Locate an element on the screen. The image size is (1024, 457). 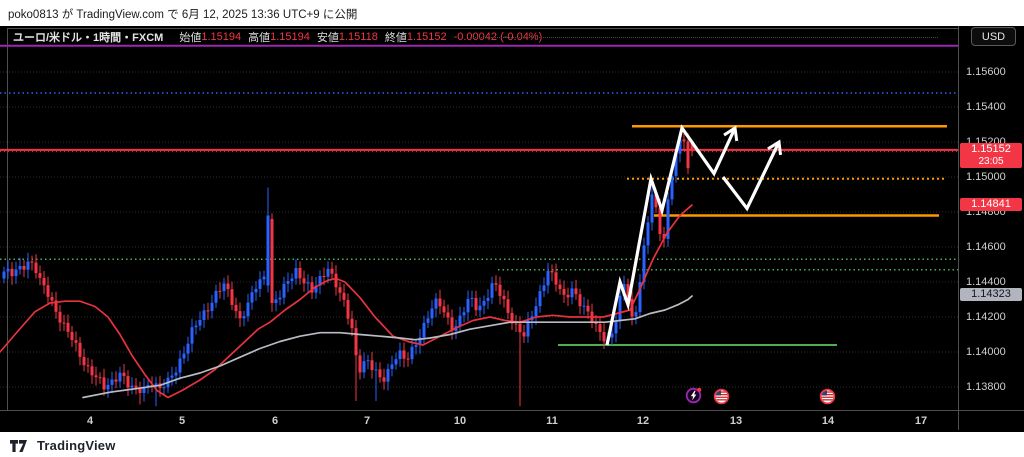
time-axis-label: 7 is located at coordinates (367, 421).